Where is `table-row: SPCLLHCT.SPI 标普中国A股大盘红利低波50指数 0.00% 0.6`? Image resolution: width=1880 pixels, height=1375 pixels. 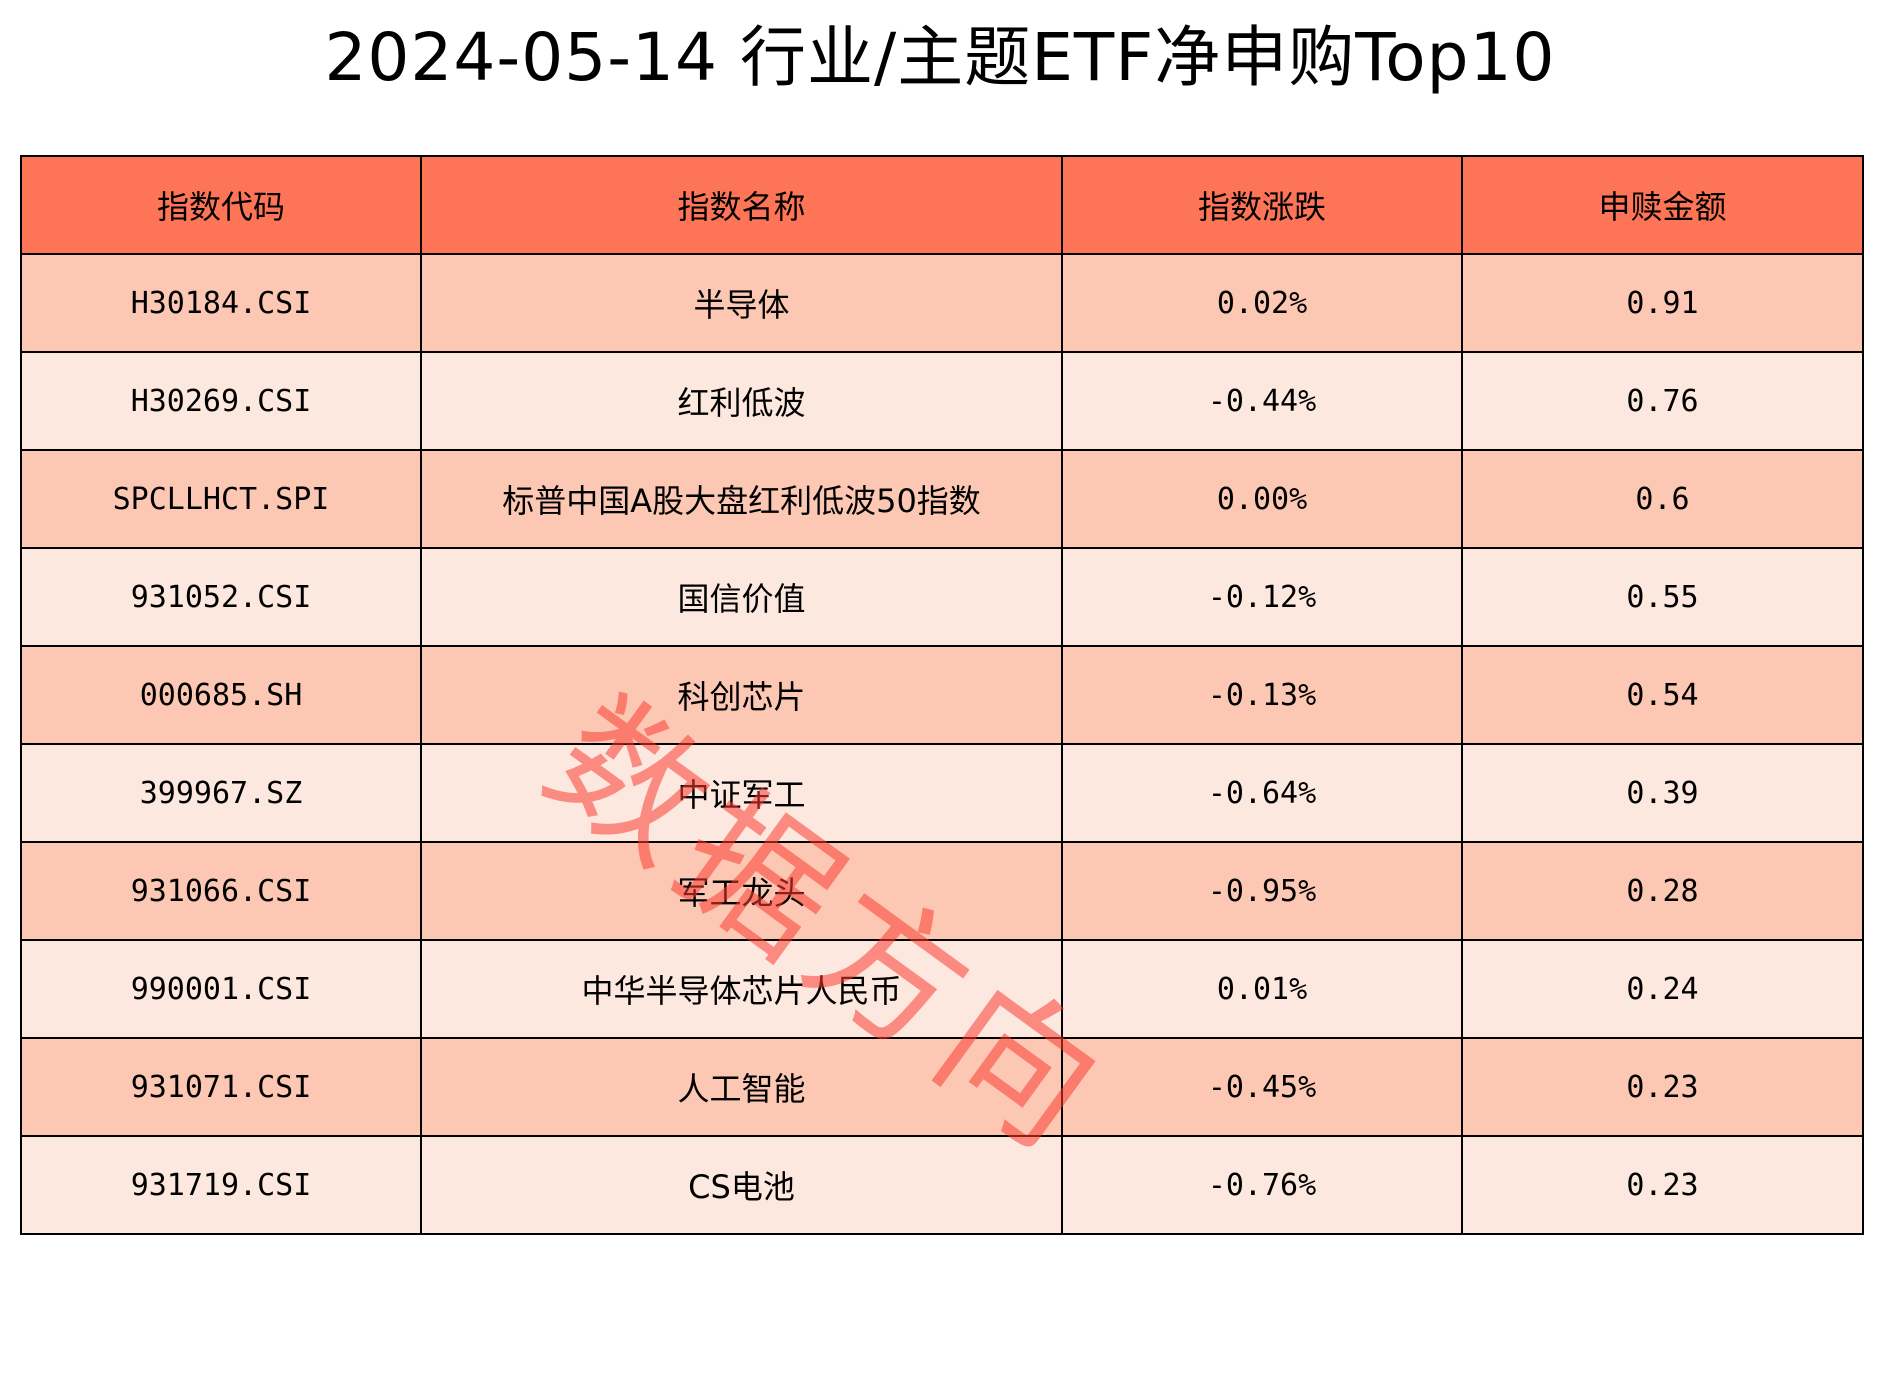 table-row: SPCLLHCT.SPI 标普中国A股大盘红利低波50指数 0.00% 0.6 is located at coordinates (942, 499).